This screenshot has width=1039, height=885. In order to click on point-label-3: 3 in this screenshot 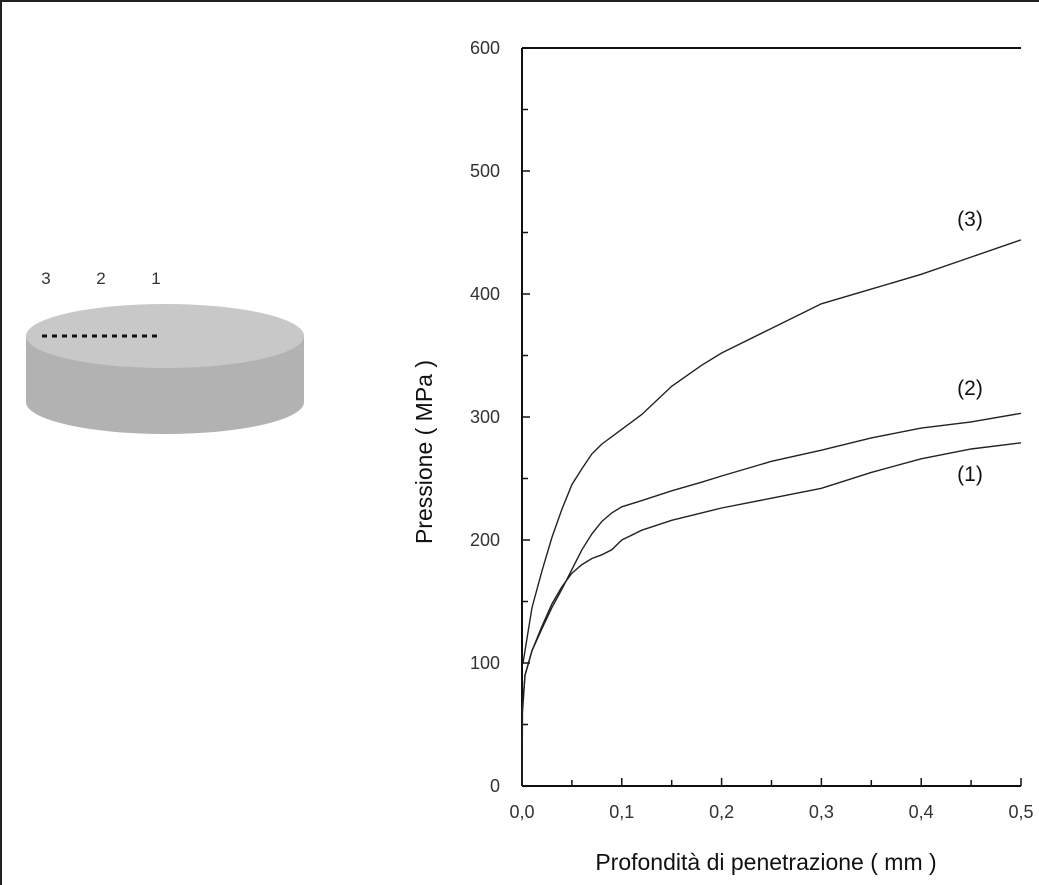, I will do `click(45, 278)`.